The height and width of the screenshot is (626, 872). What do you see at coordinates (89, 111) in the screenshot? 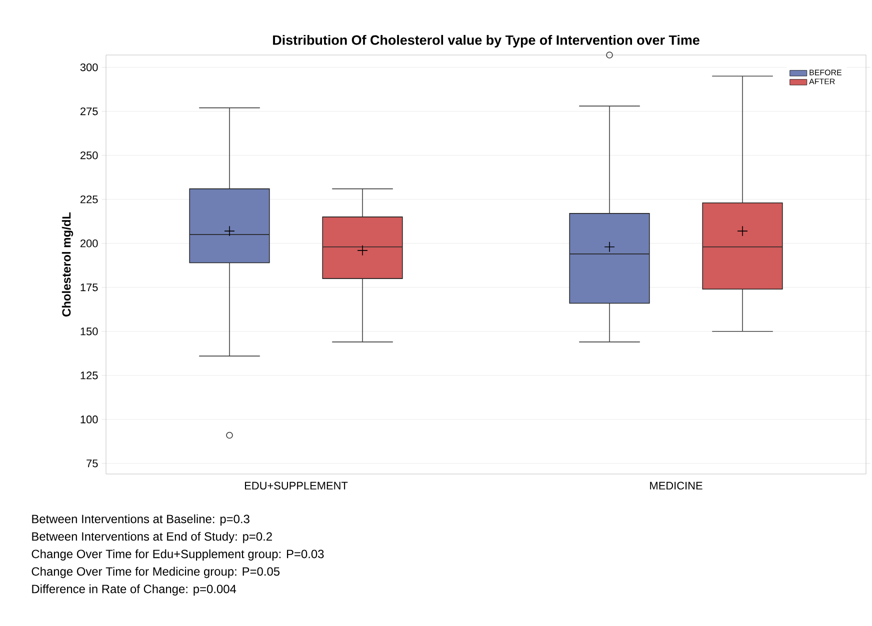
I see `y-tick-label: 275` at bounding box center [89, 111].